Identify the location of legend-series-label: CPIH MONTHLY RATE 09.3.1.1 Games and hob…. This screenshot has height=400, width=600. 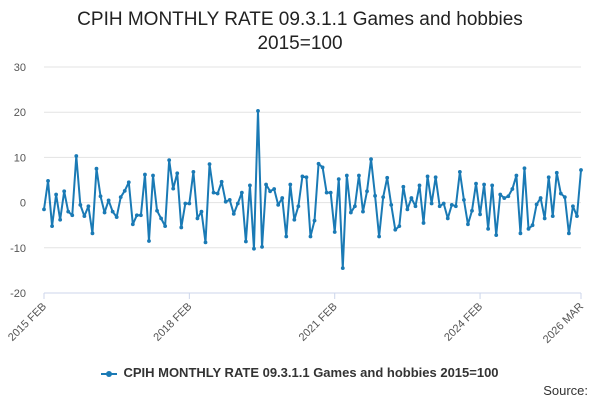
(311, 372).